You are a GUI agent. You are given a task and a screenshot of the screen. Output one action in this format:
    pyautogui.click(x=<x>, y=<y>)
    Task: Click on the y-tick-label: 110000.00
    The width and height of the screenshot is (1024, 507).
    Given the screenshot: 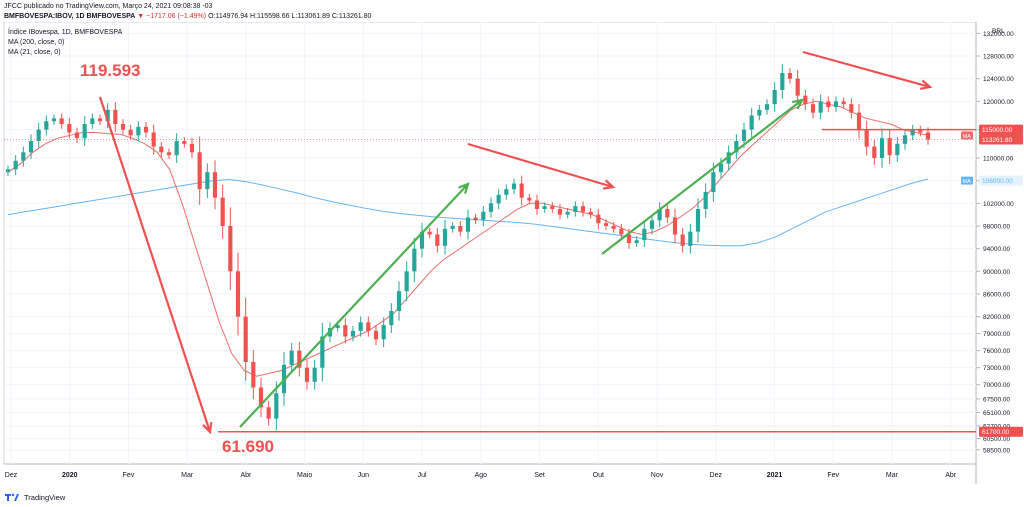 What is the action you would take?
    pyautogui.click(x=998, y=159)
    